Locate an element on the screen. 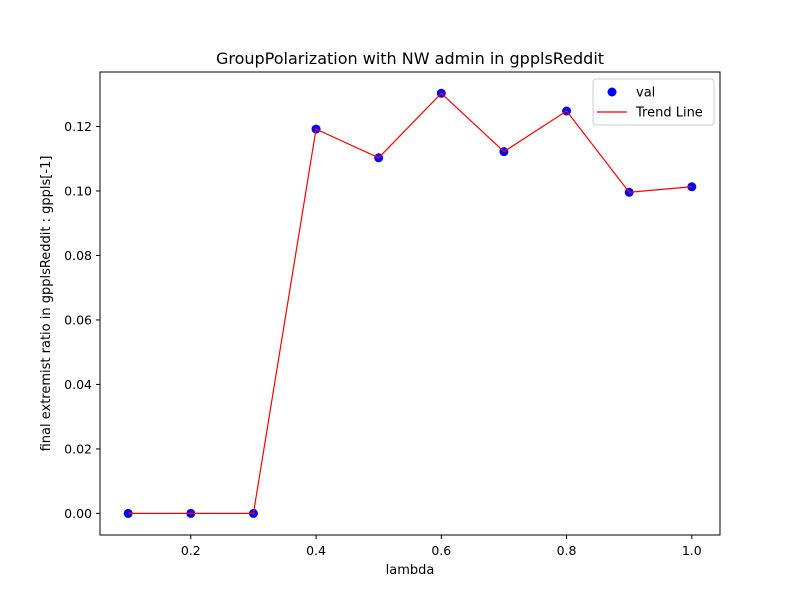 Image resolution: width=800 pixels, height=600 pixels. legend: val Trend Line is located at coordinates (653, 102).